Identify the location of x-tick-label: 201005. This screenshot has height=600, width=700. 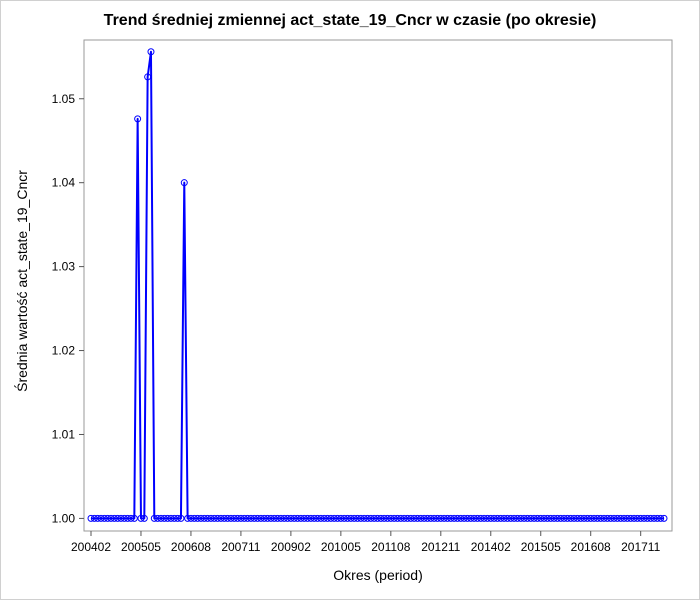
(341, 547).